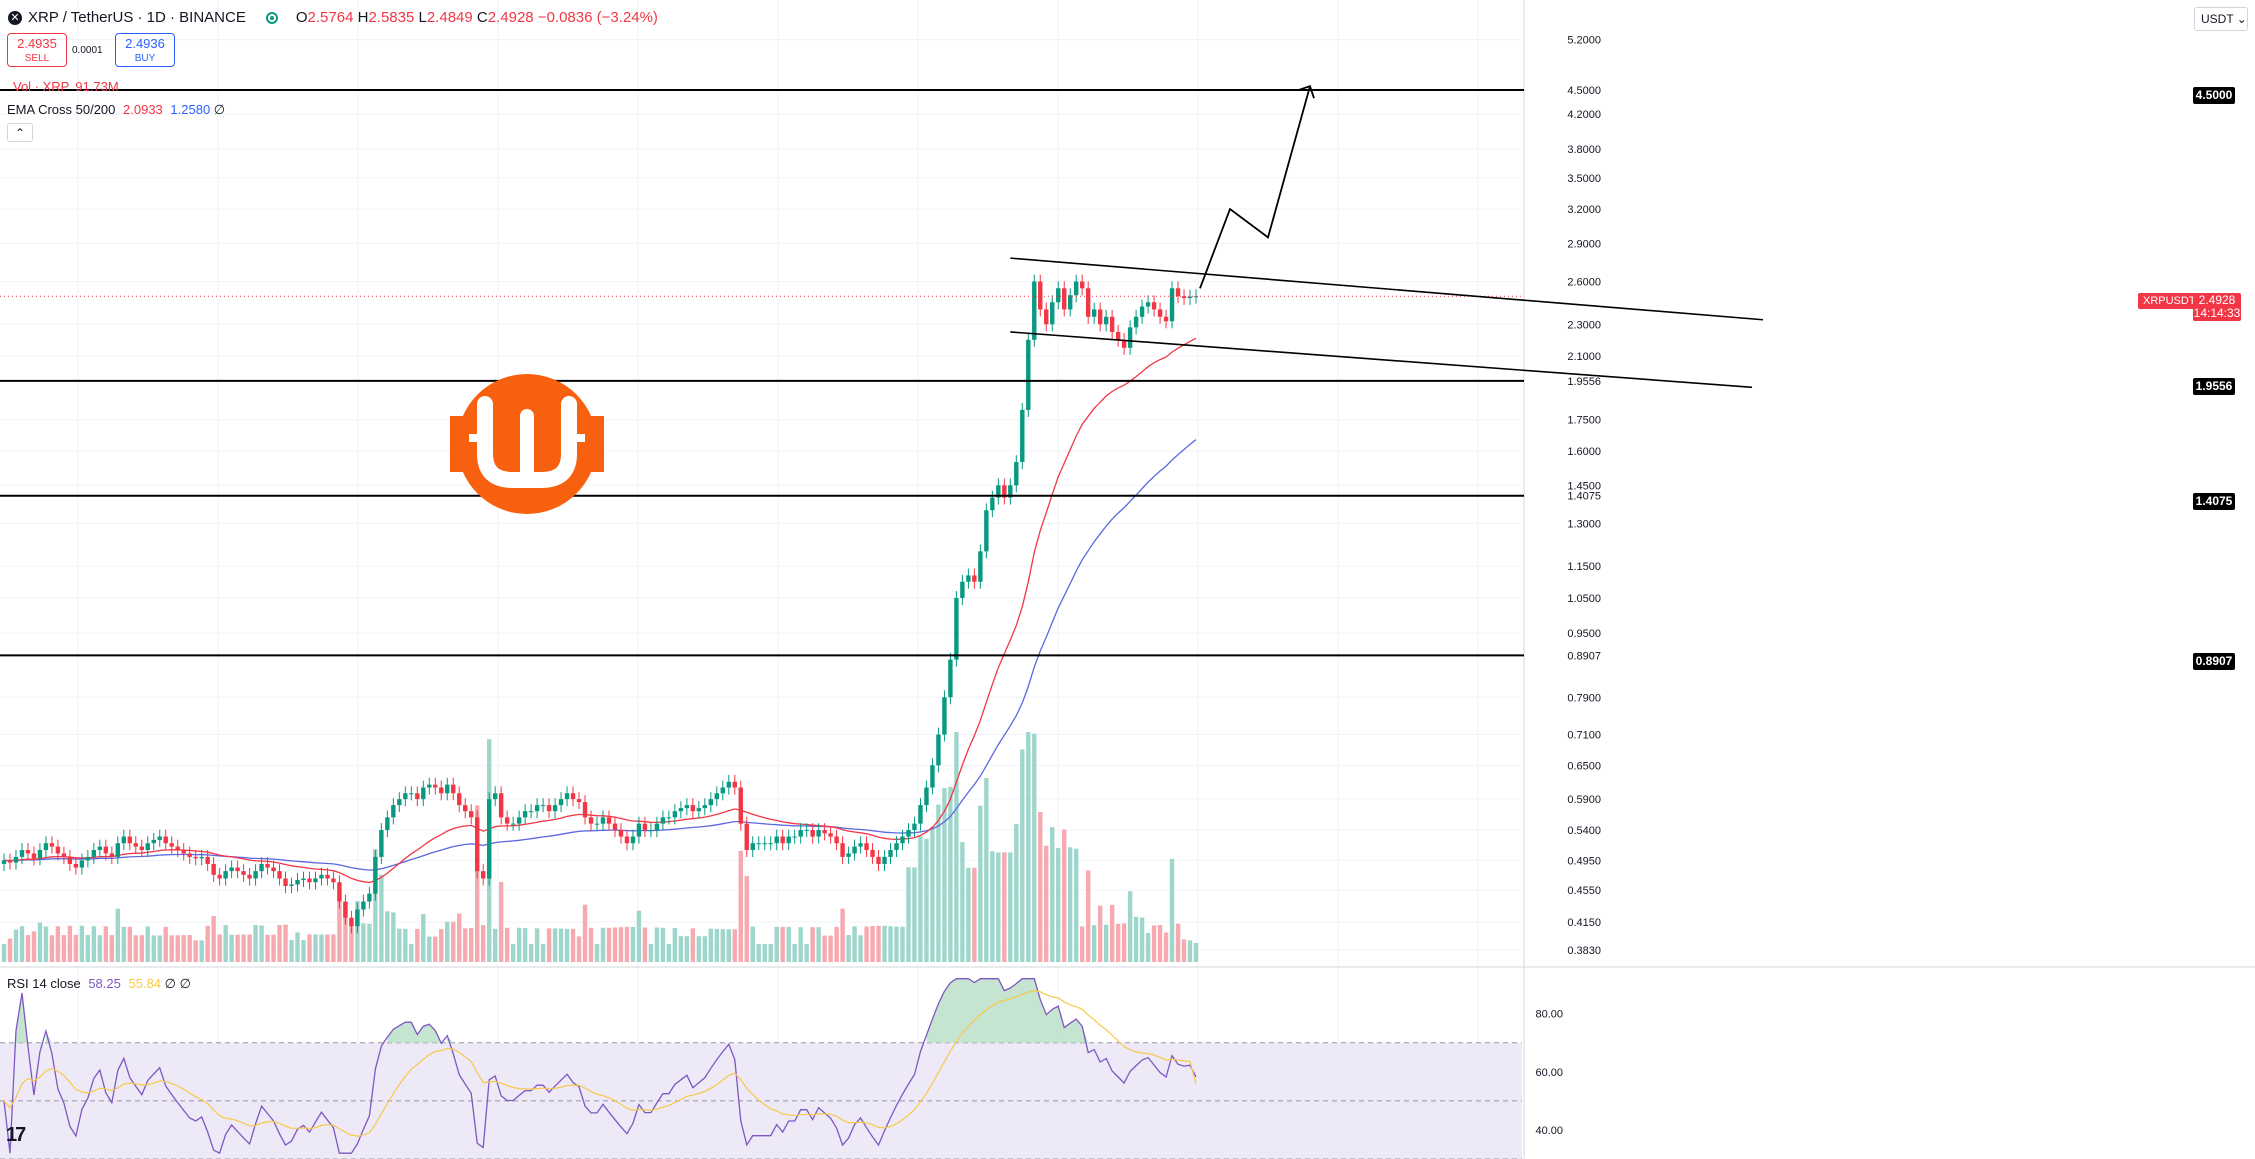 The width and height of the screenshot is (2255, 1159). Describe the element at coordinates (37, 50) in the screenshot. I see `sell-button: 2.4935 SELL` at that location.